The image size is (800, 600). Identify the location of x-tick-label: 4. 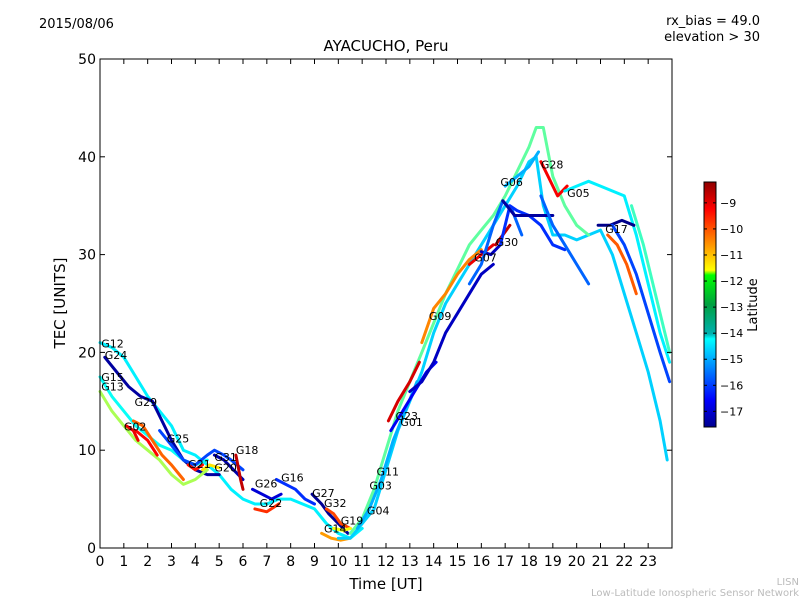
(195, 562).